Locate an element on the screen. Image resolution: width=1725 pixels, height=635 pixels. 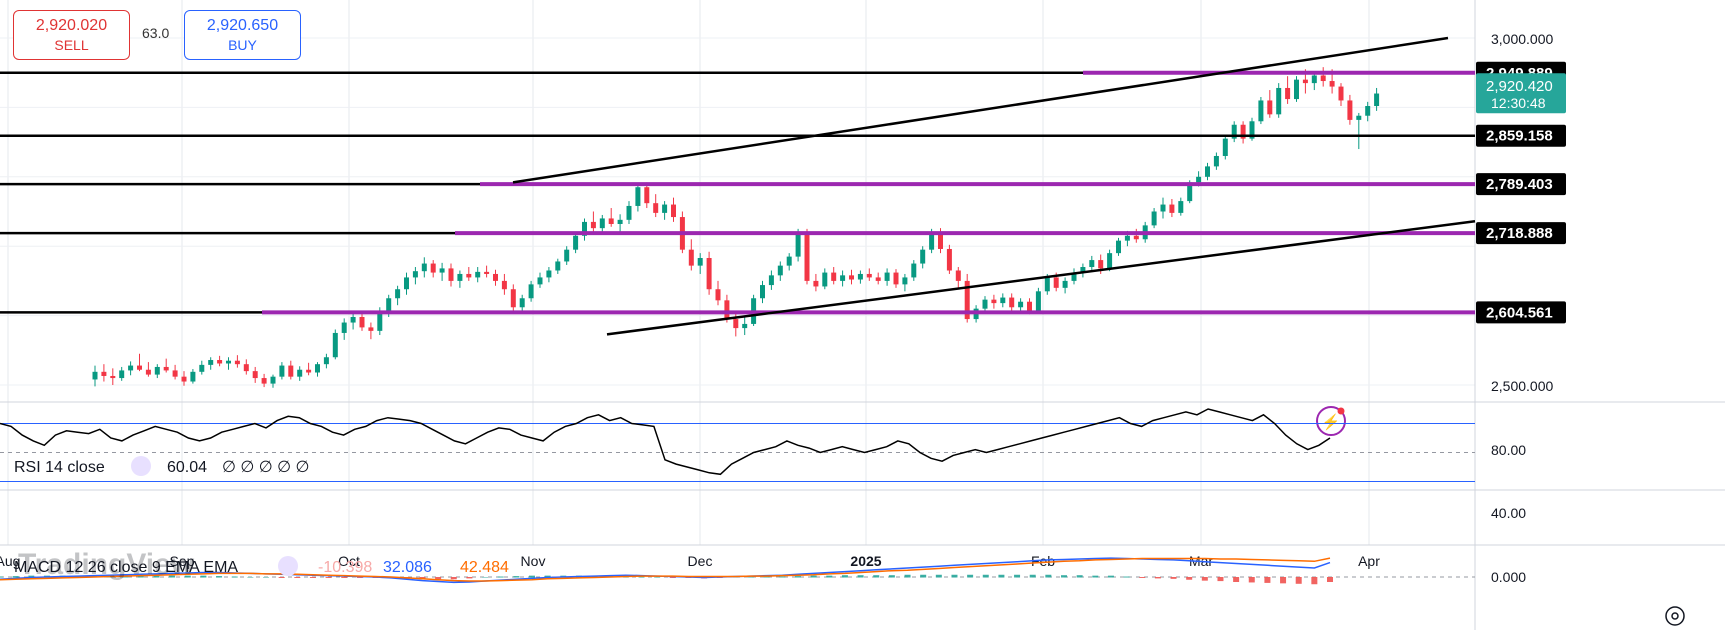
macd-settings-icon is located at coordinates (288, 566).